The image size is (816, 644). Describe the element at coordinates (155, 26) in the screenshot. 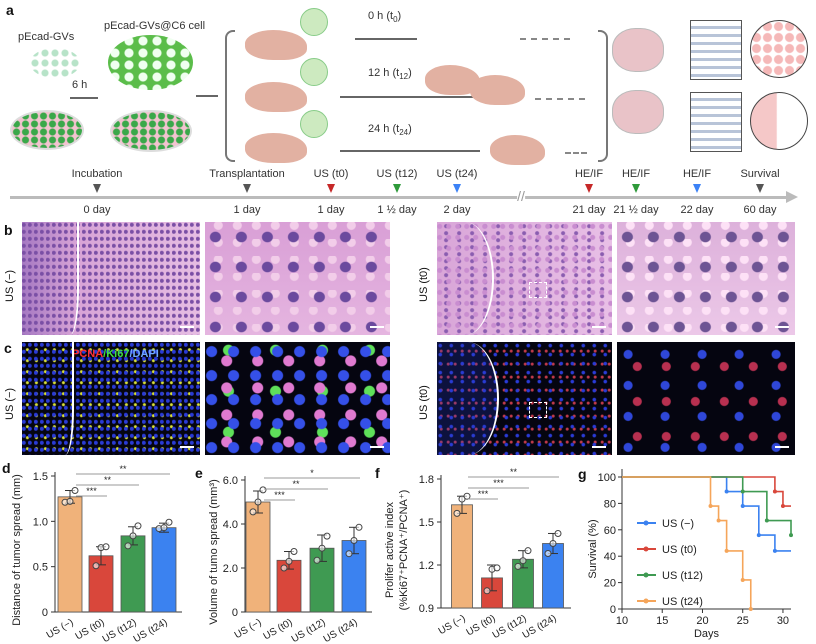

I see `pecad-gvs-c6-label: pEcad-GVs@C6 cell` at that location.